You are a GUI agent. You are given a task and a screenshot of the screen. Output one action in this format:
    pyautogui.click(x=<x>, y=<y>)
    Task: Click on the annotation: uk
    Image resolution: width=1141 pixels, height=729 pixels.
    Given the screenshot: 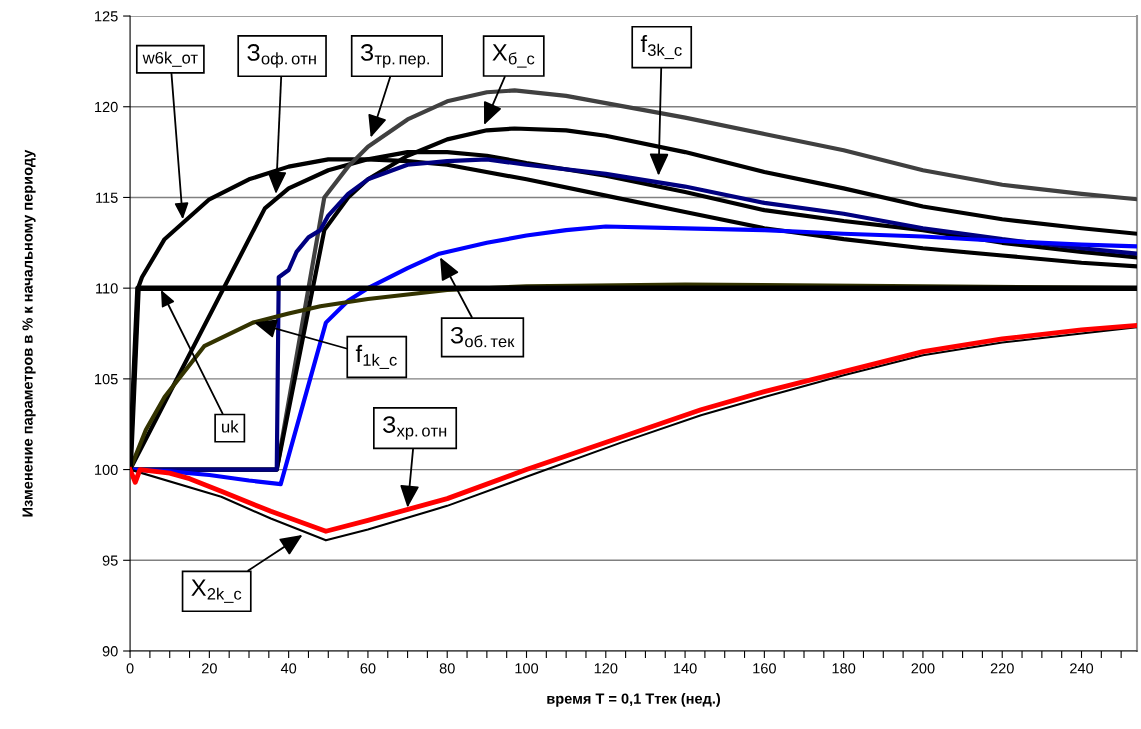 What is the action you would take?
    pyautogui.click(x=230, y=426)
    